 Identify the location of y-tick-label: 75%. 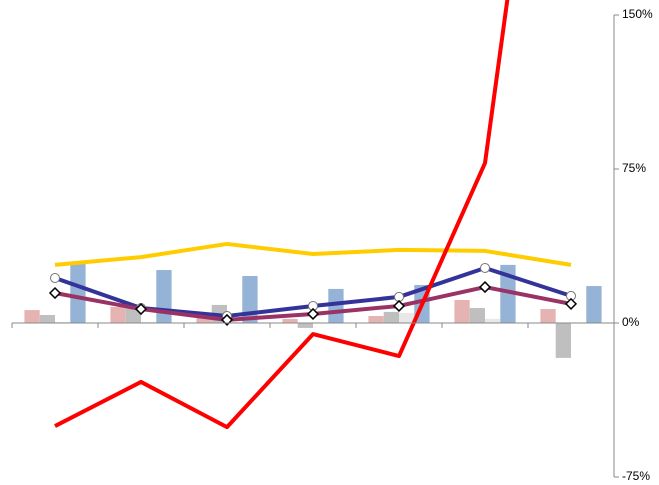
(634, 168).